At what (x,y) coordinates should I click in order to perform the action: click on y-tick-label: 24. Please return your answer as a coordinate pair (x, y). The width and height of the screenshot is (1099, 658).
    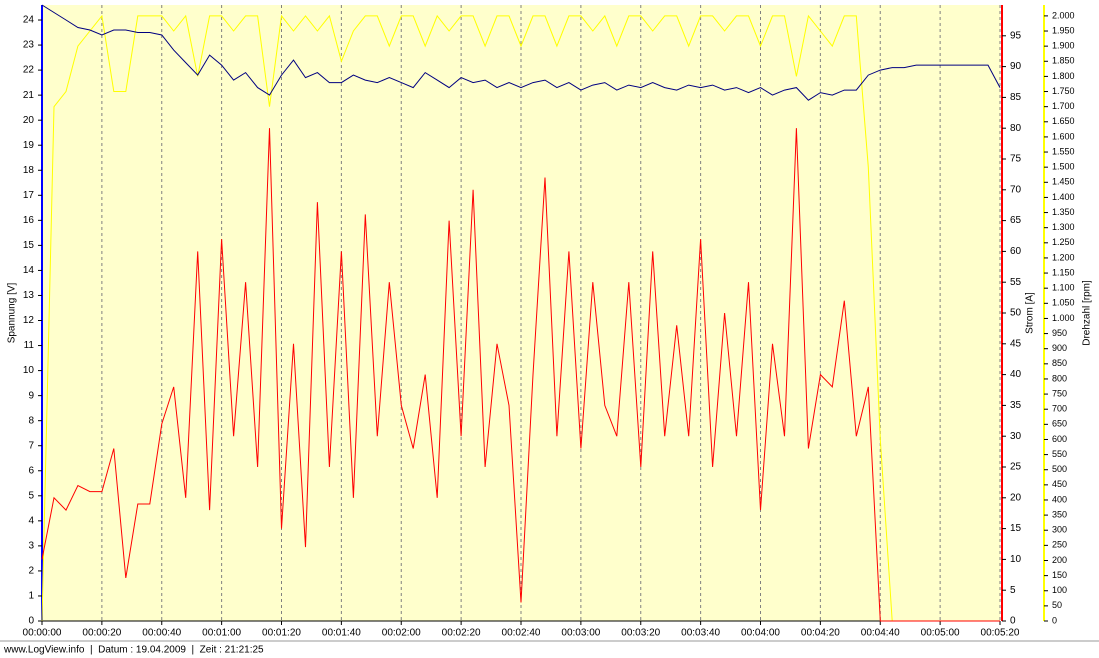
    Looking at the image, I should click on (29, 20).